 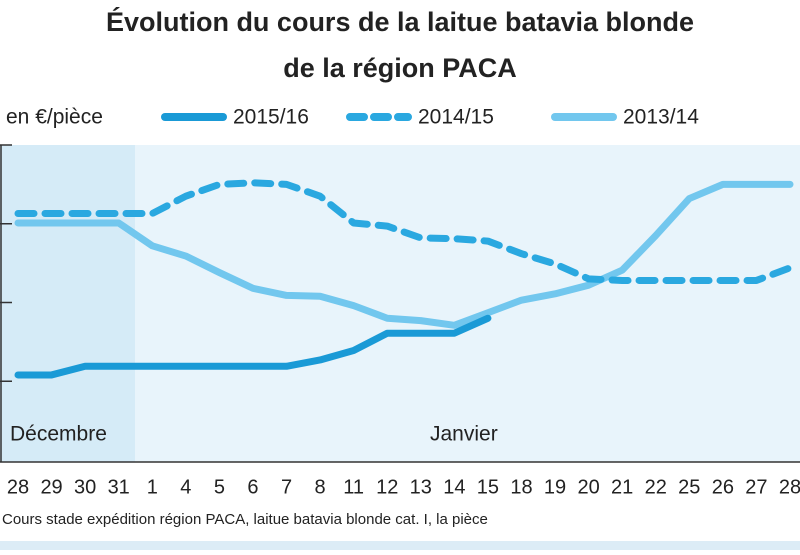 I want to click on annotation: Janvier, so click(x=464, y=434).